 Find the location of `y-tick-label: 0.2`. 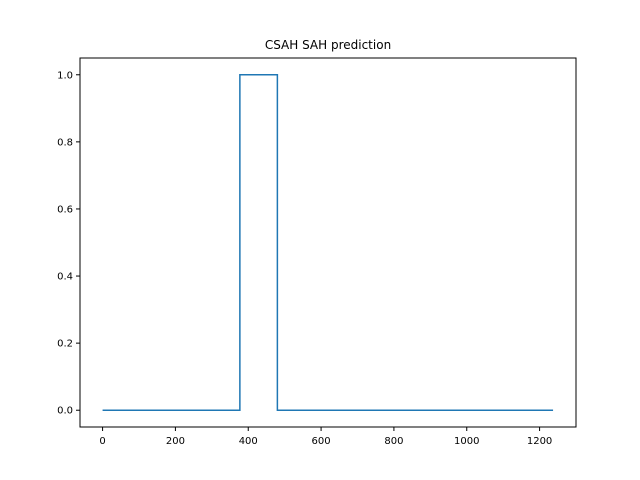

y-tick-label: 0.2 is located at coordinates (65, 344).